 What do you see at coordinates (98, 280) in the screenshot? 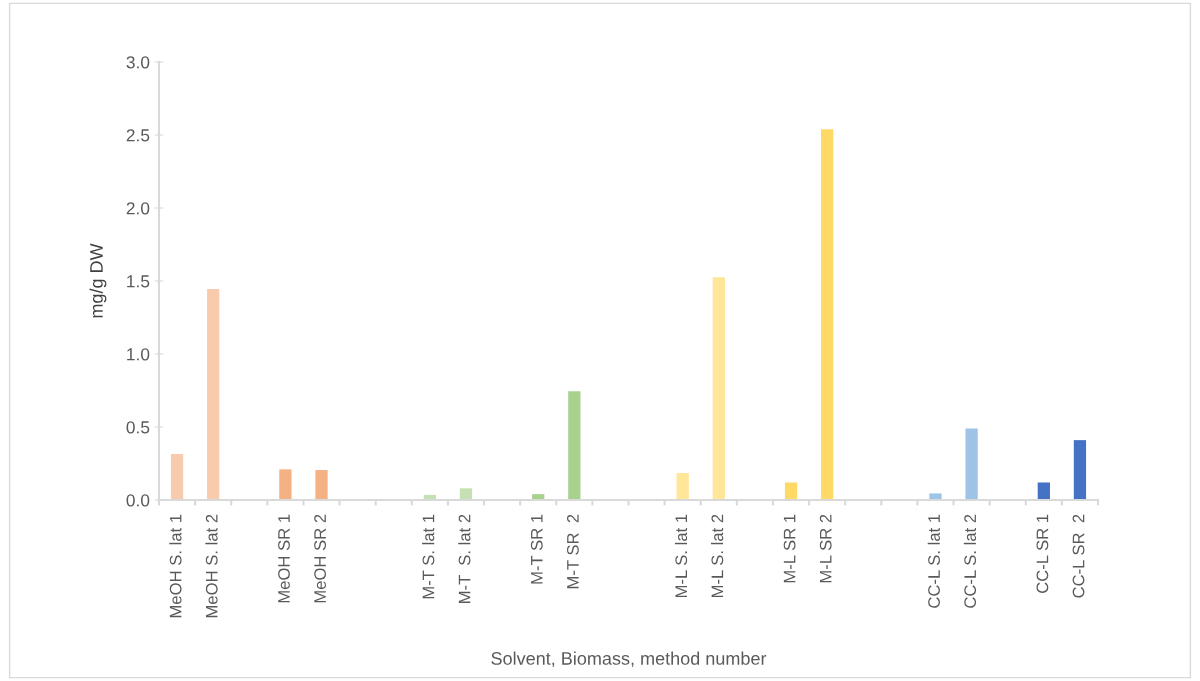
I see `y-axis-title: mg/g DW` at bounding box center [98, 280].